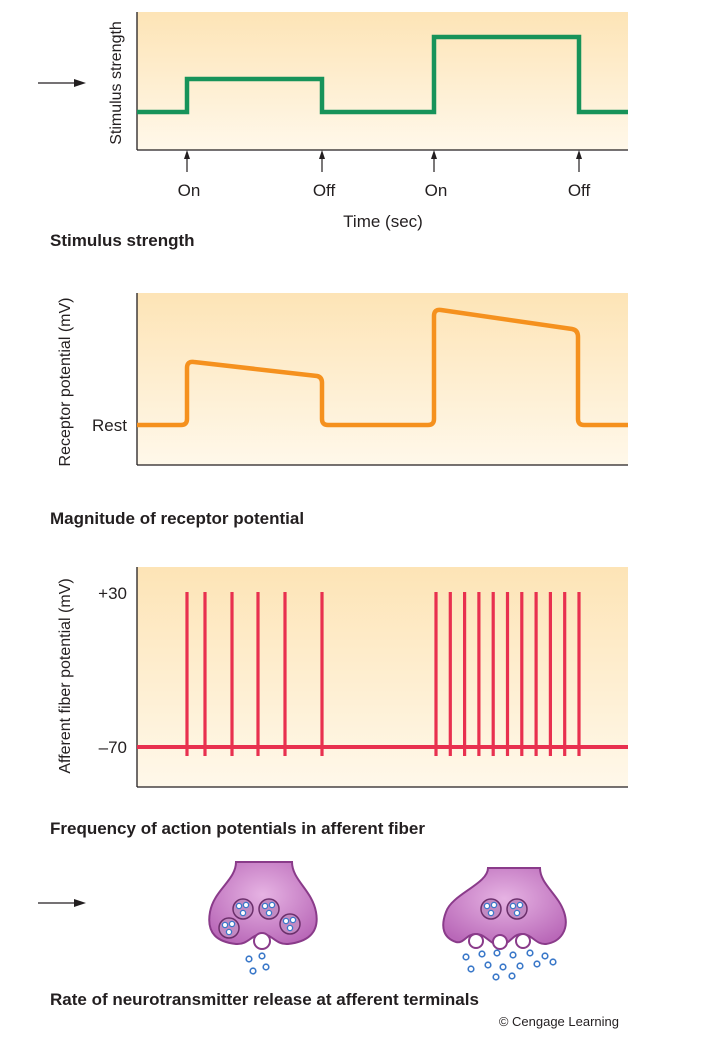 This screenshot has width=709, height=1051. I want to click on afferent-y-axis-label: Afferent fiber potential (mV), so click(65, 675).